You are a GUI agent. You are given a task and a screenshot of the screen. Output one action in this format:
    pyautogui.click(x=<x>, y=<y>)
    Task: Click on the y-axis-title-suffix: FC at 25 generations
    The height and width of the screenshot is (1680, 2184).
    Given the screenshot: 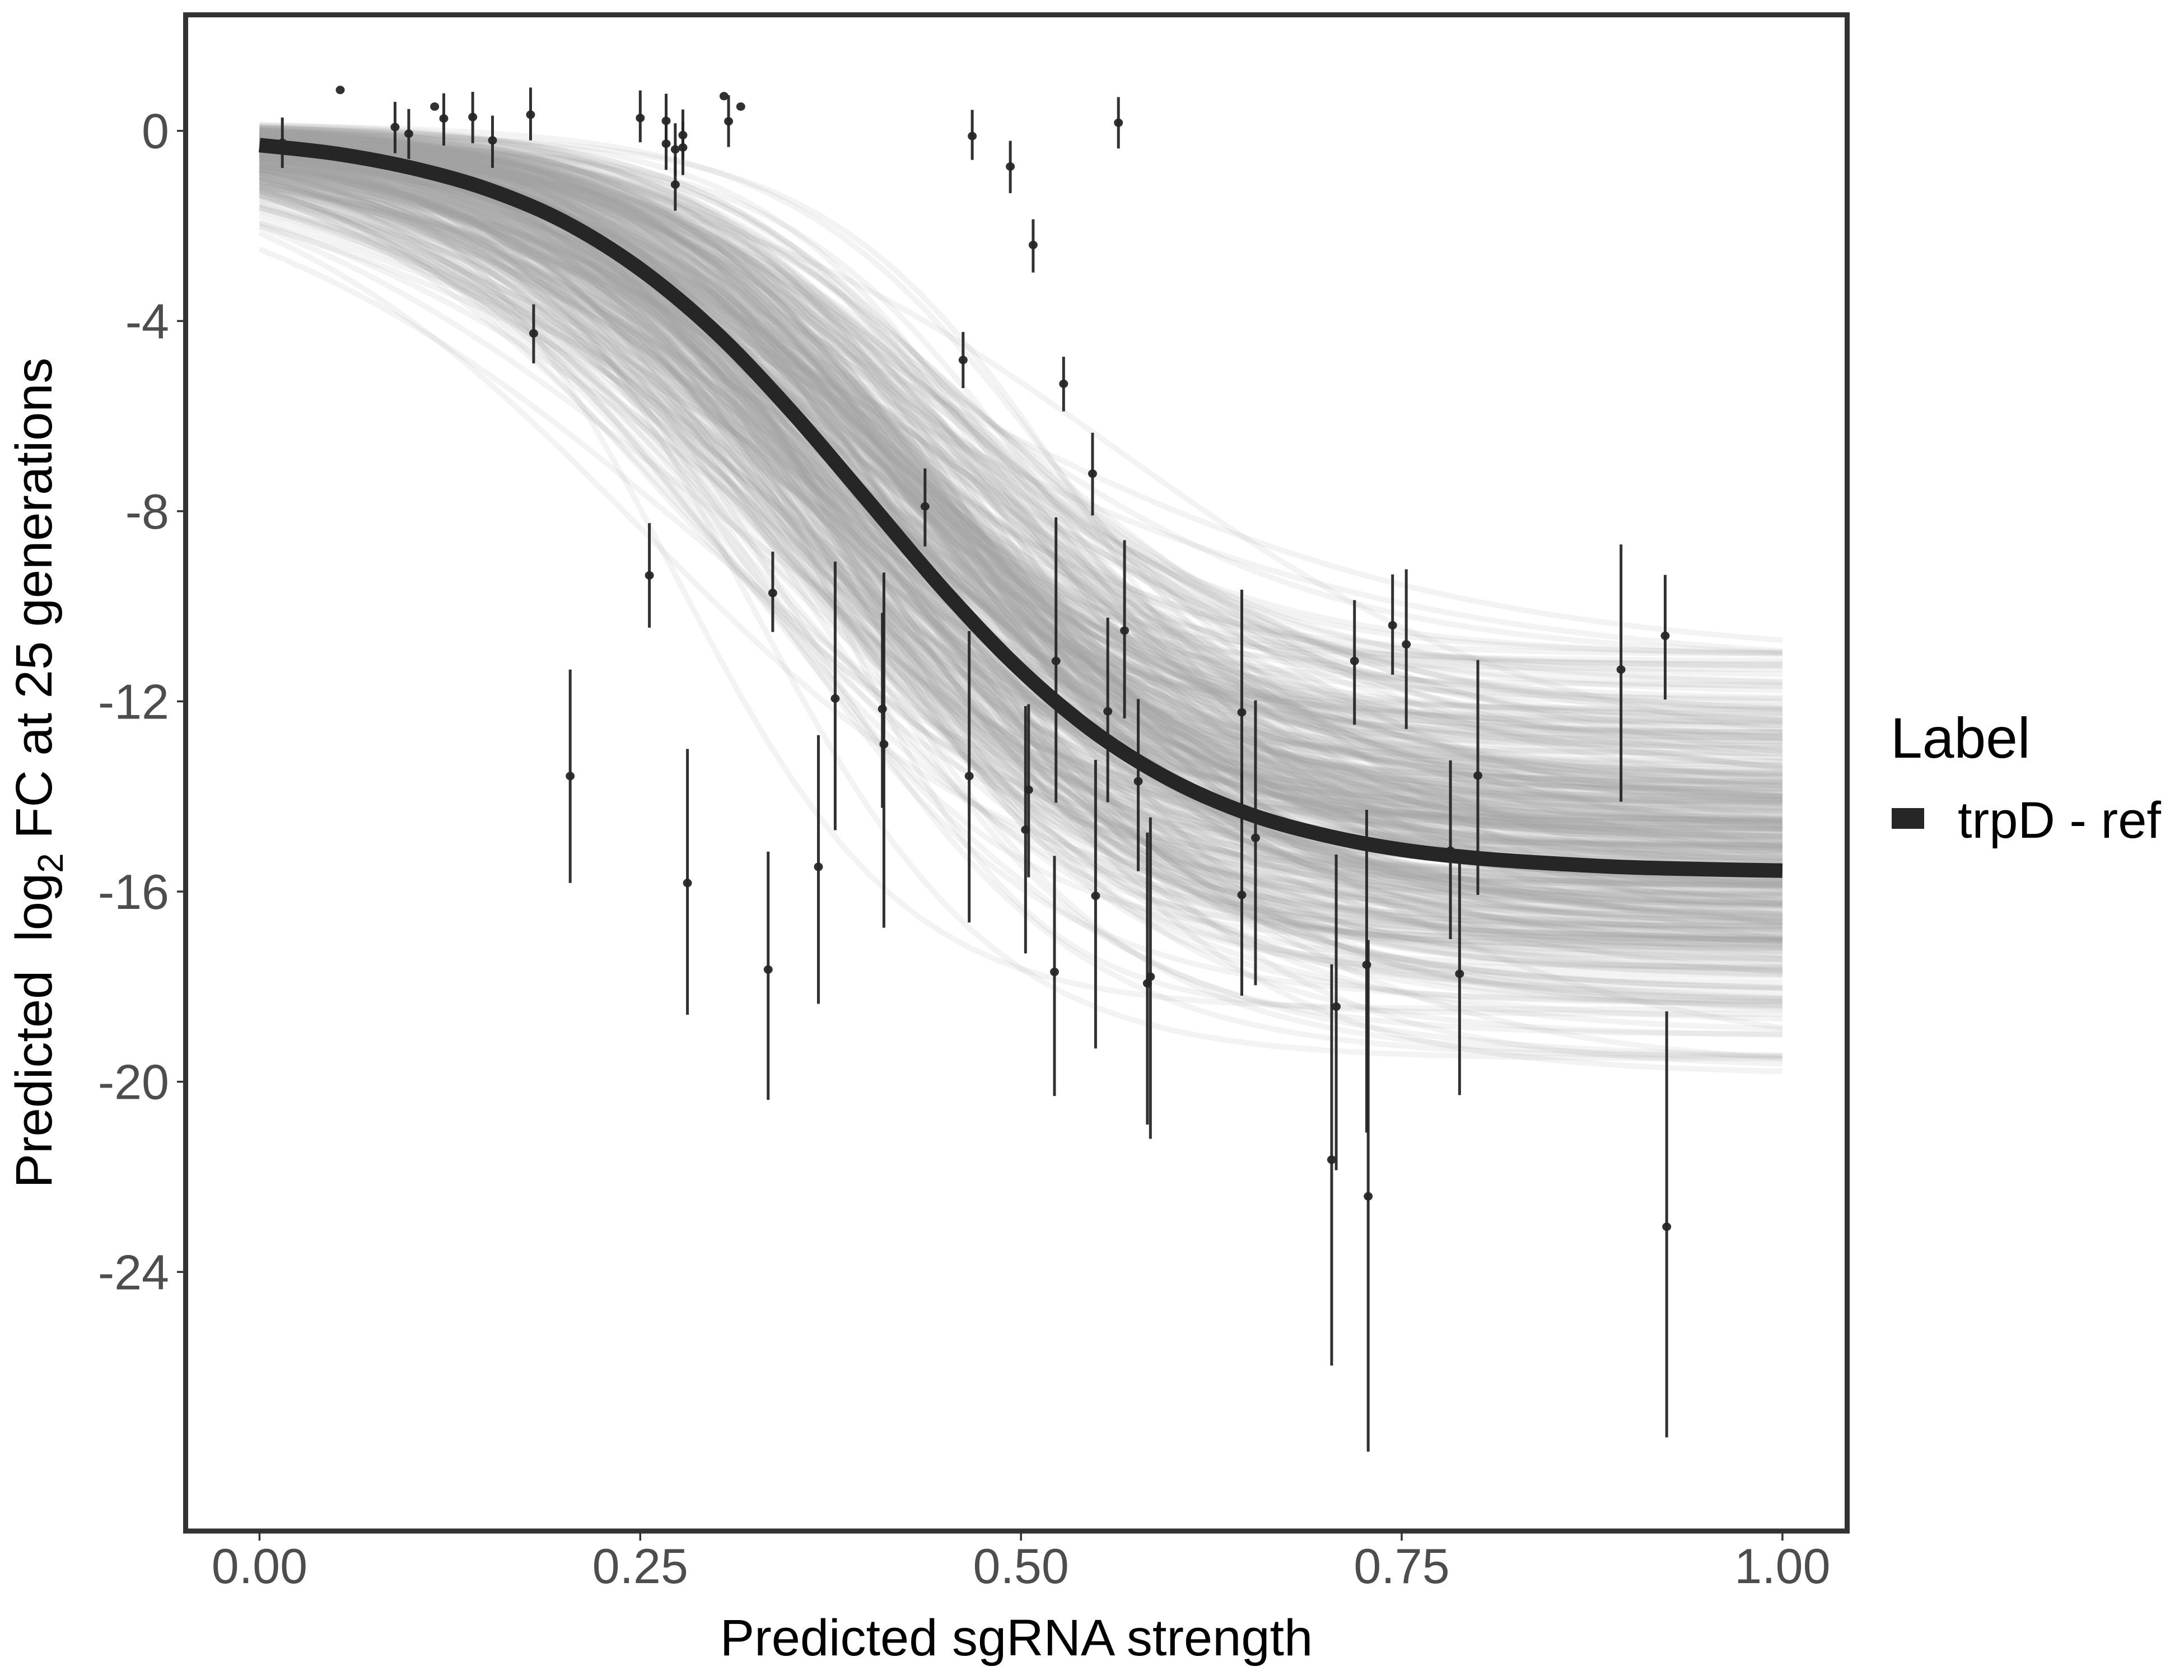 What is the action you would take?
    pyautogui.click(x=35, y=606)
    